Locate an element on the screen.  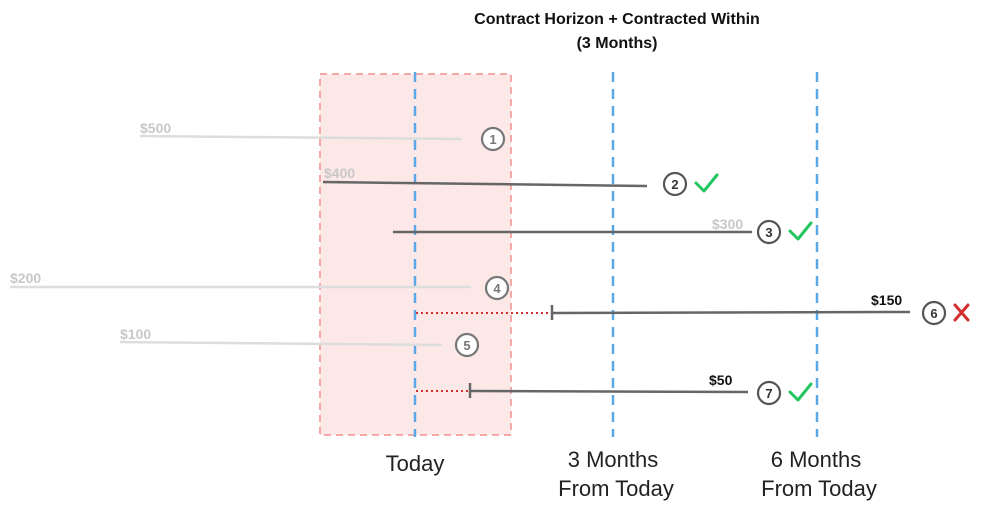
diagram-title-line1: Contract Horizon + Contracted Within is located at coordinates (617, 19).